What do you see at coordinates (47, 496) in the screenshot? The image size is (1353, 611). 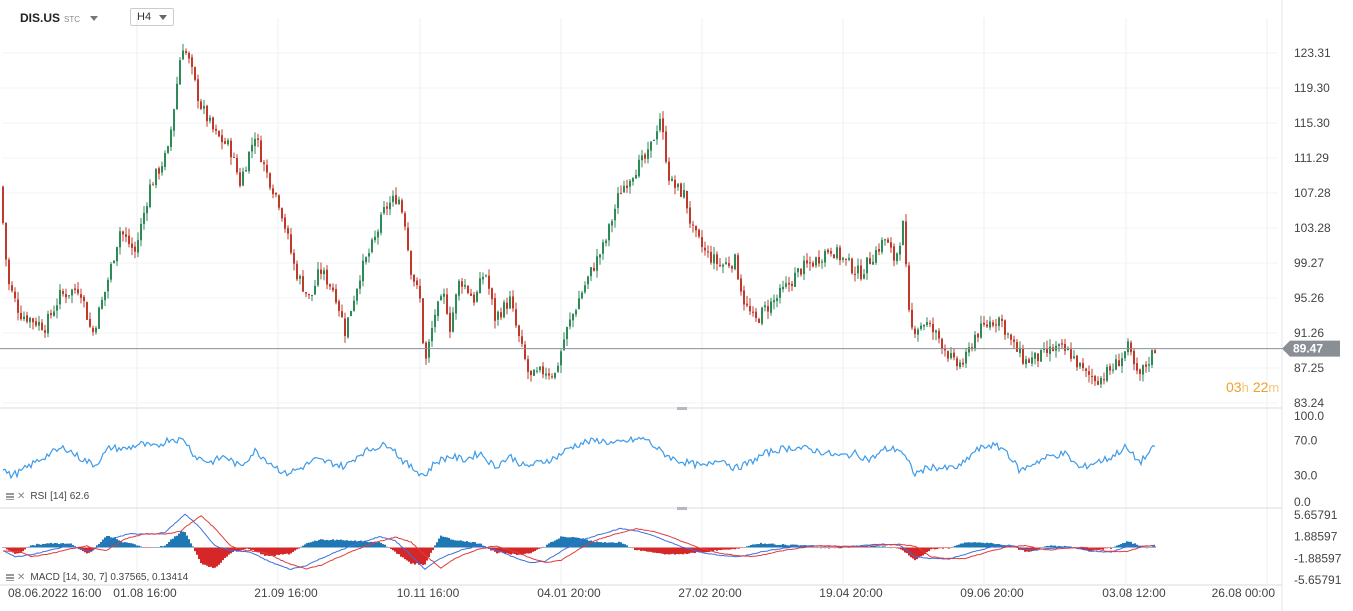 I see `rsi-legend: ✕ RSI [14] 62.6` at bounding box center [47, 496].